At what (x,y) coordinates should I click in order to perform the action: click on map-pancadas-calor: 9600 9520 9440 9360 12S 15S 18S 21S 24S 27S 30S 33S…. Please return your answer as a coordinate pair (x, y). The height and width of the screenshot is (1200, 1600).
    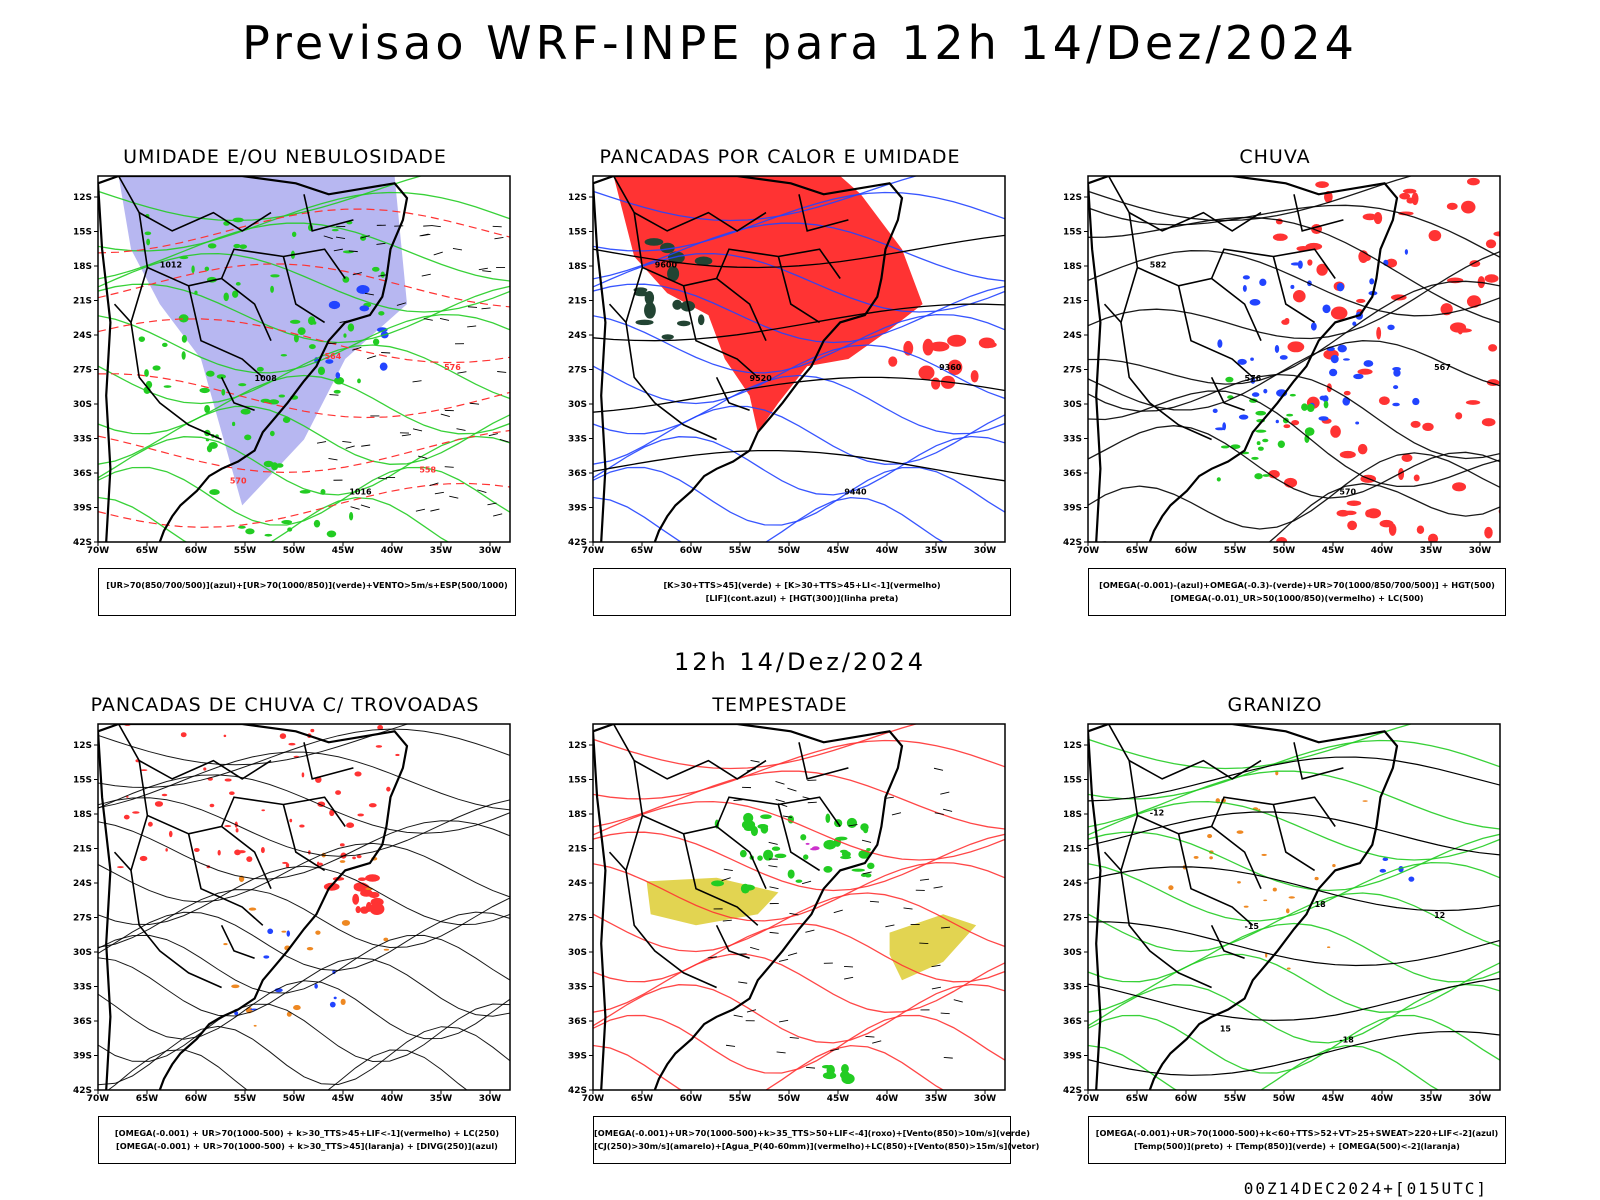
    Looking at the image, I should click on (787, 364).